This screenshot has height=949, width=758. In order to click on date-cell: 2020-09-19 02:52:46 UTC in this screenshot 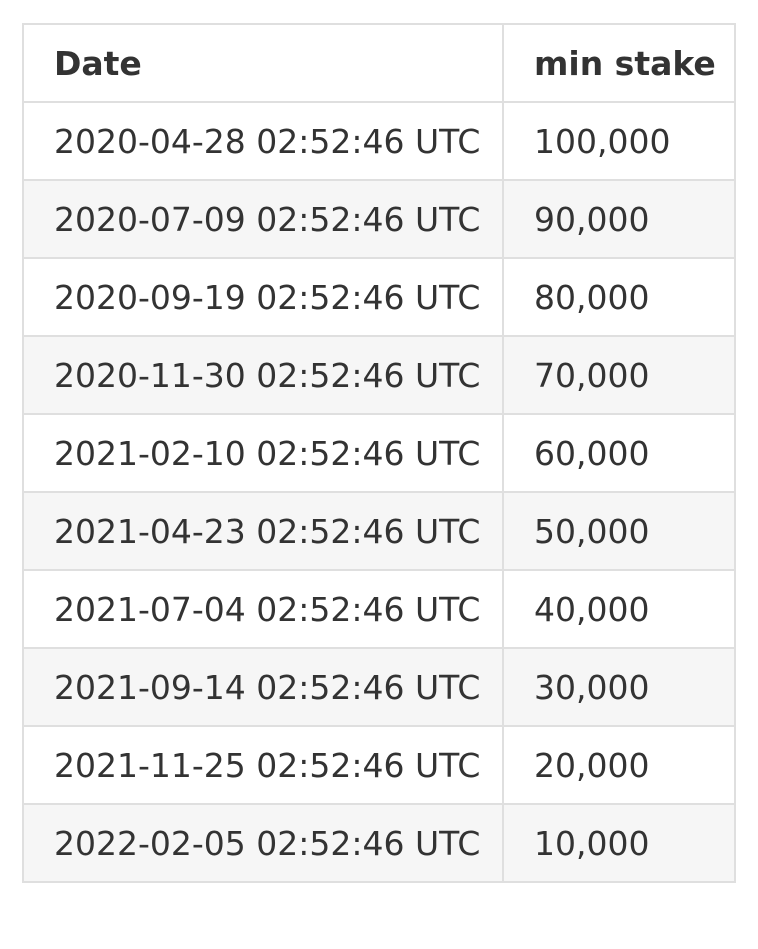, I will do `click(263, 297)`.